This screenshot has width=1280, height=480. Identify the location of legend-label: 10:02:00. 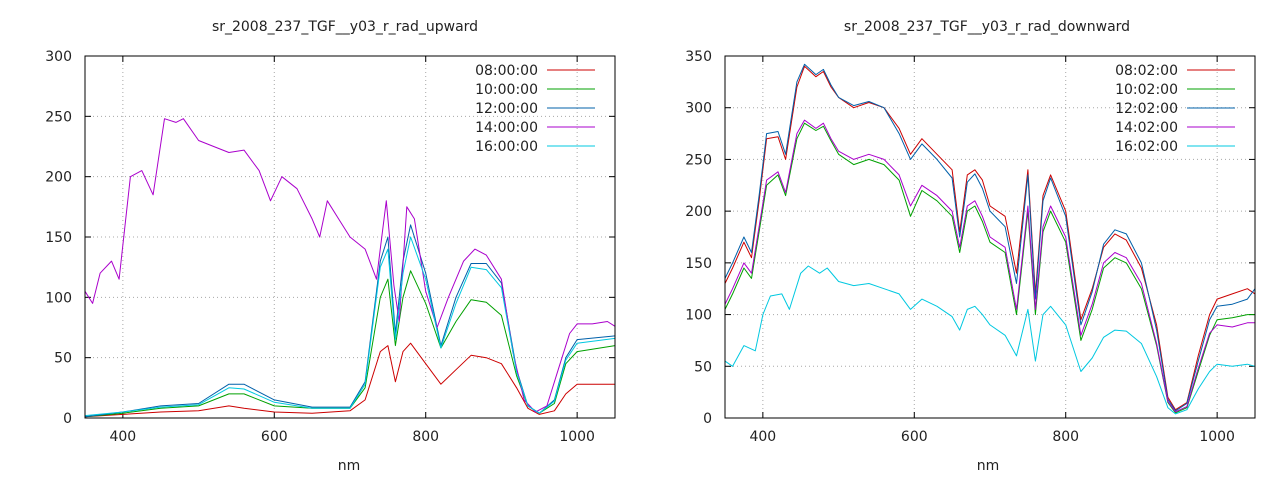
(1146, 90).